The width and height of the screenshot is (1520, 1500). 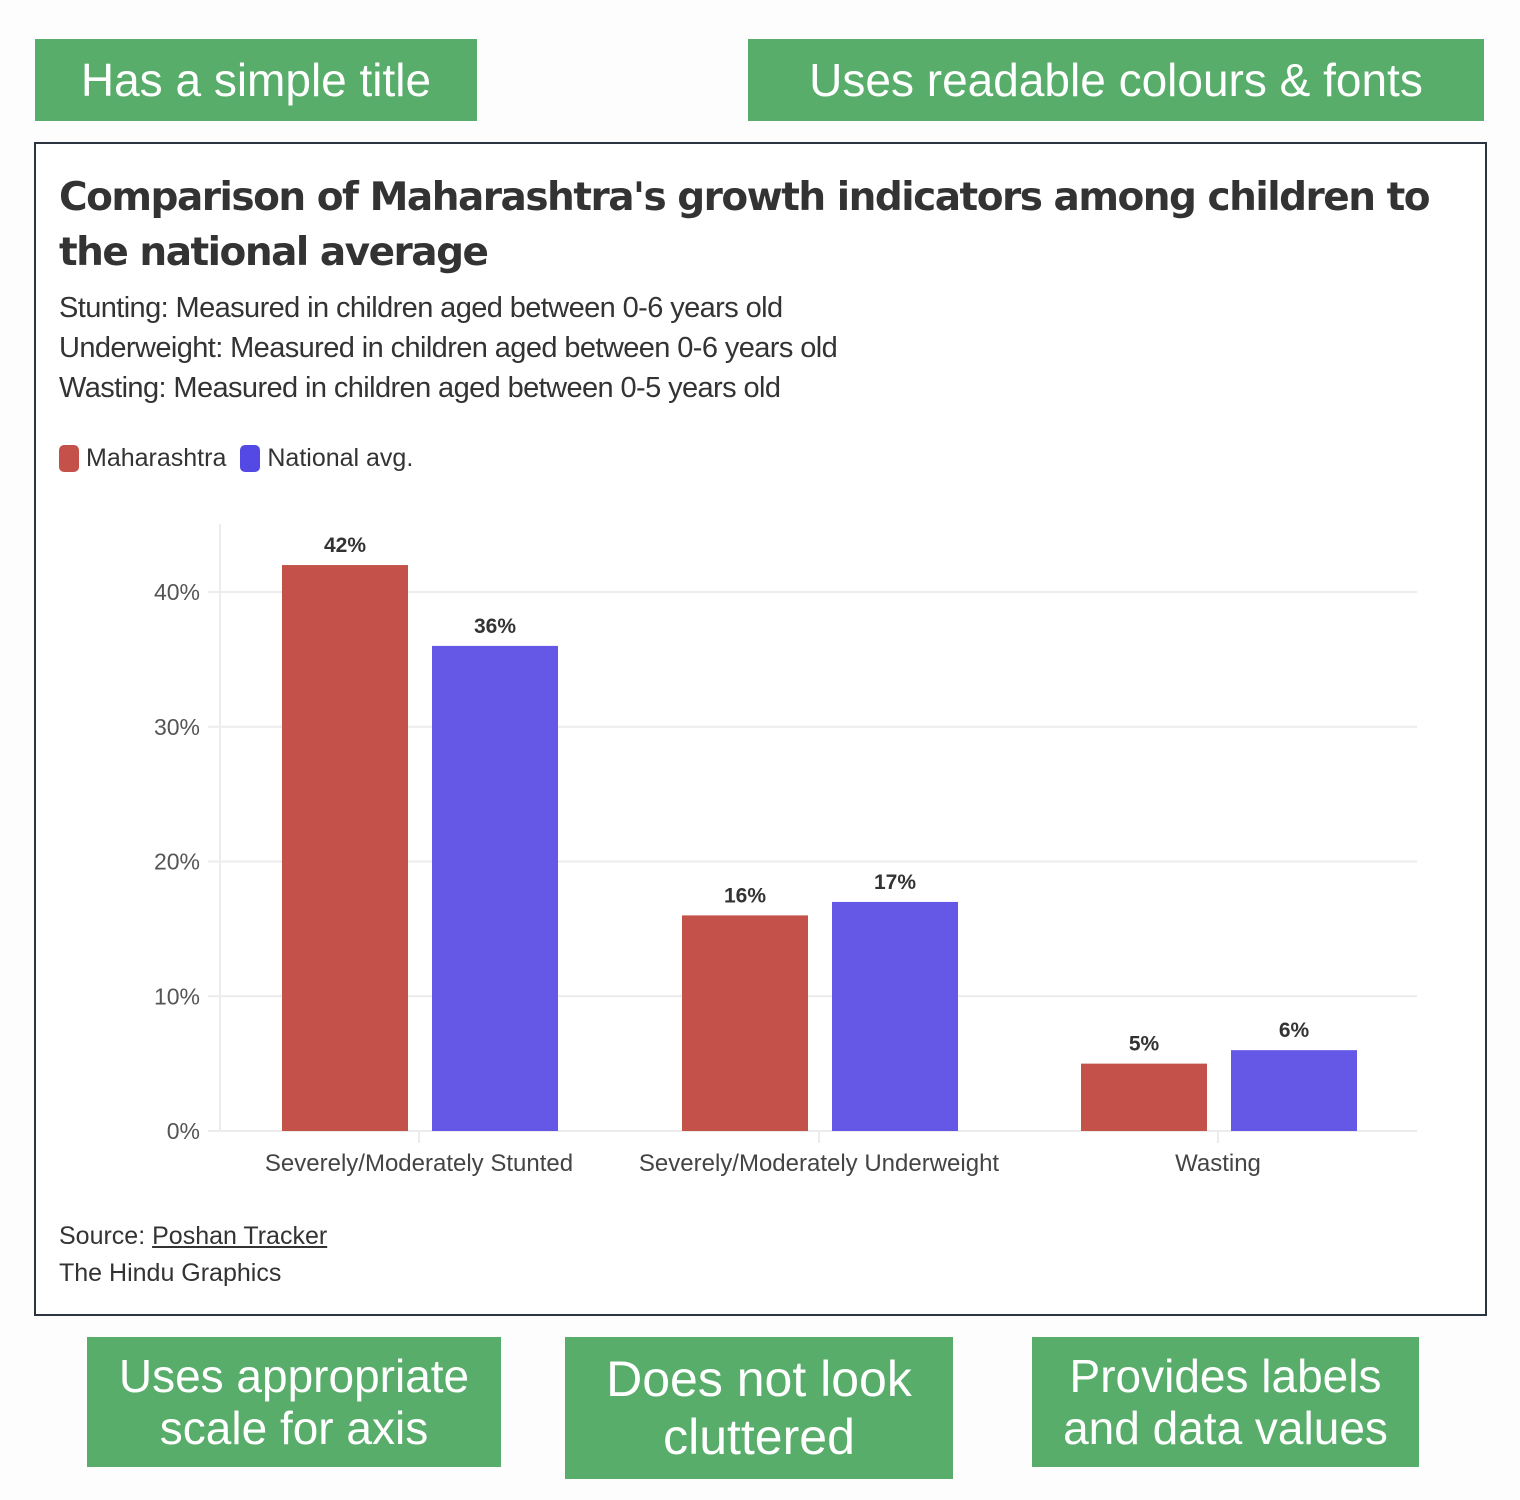 What do you see at coordinates (177, 862) in the screenshot?
I see `y-tick-label: 20%` at bounding box center [177, 862].